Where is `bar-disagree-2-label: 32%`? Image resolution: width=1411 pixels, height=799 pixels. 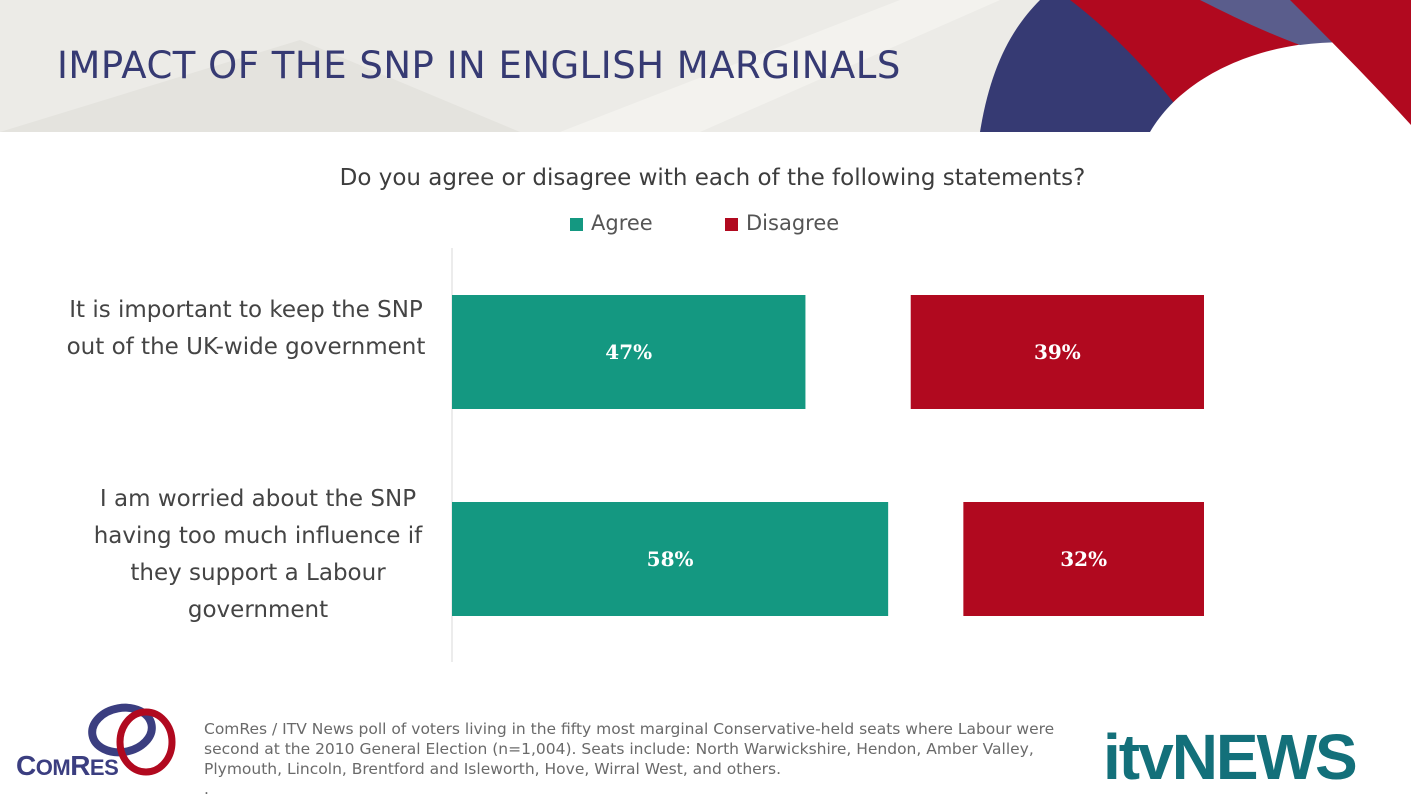 bar-disagree-2-label: 32% is located at coordinates (1083, 559).